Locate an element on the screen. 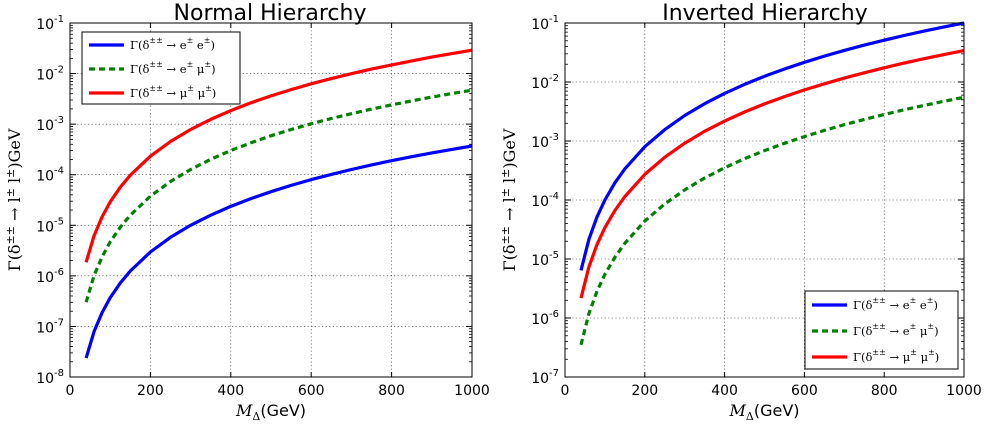 The image size is (990, 425). y-tick-label: 10⁻⁸ is located at coordinates (50, 377).